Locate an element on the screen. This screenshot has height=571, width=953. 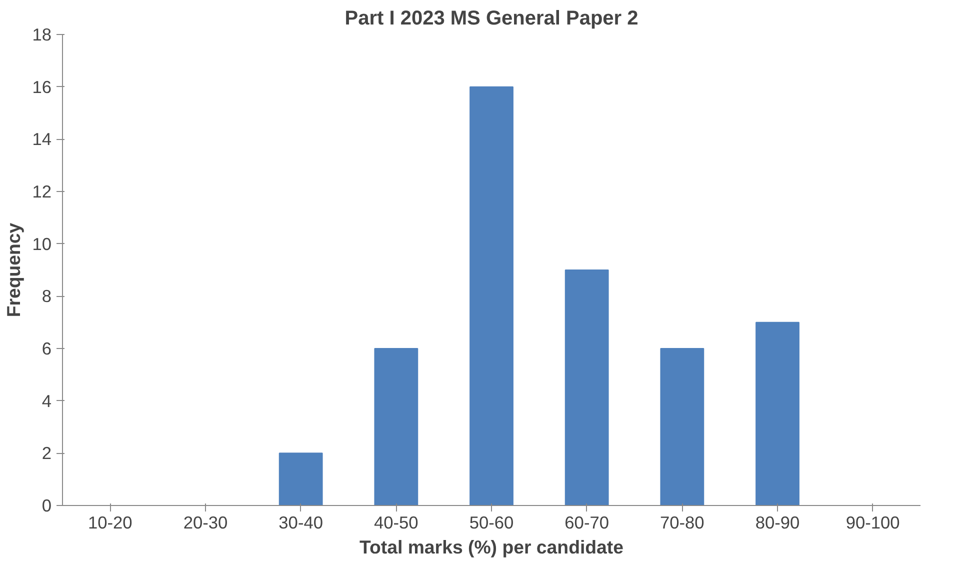
y-tick-label: 10 is located at coordinates (42, 244).